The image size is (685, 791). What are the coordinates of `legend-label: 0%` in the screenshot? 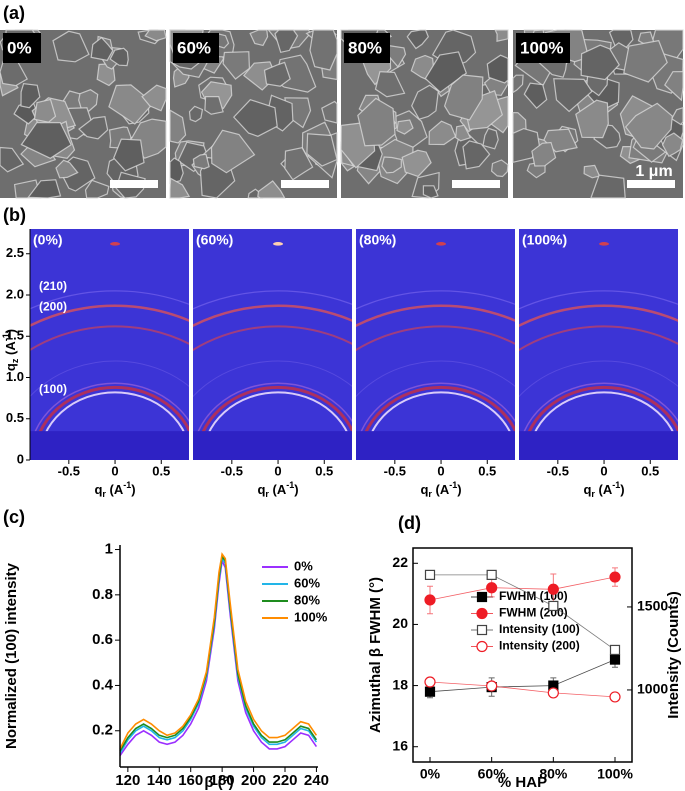 It's located at (303, 565).